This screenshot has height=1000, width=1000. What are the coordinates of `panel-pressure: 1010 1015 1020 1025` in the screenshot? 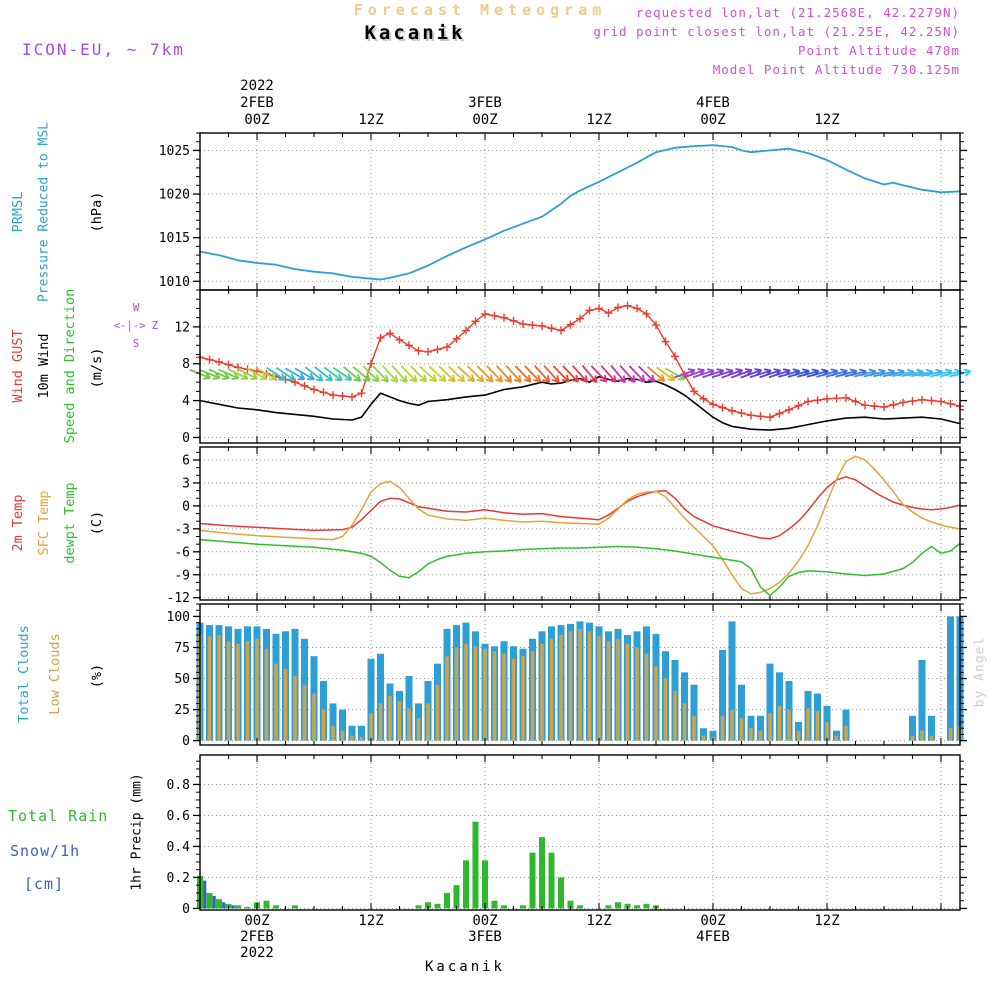 It's located at (563, 211).